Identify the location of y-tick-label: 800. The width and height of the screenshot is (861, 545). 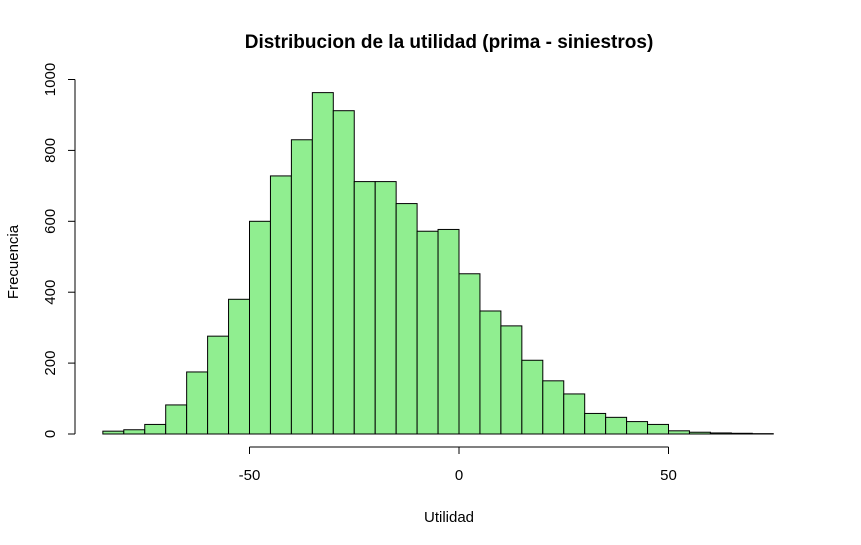
(50, 150).